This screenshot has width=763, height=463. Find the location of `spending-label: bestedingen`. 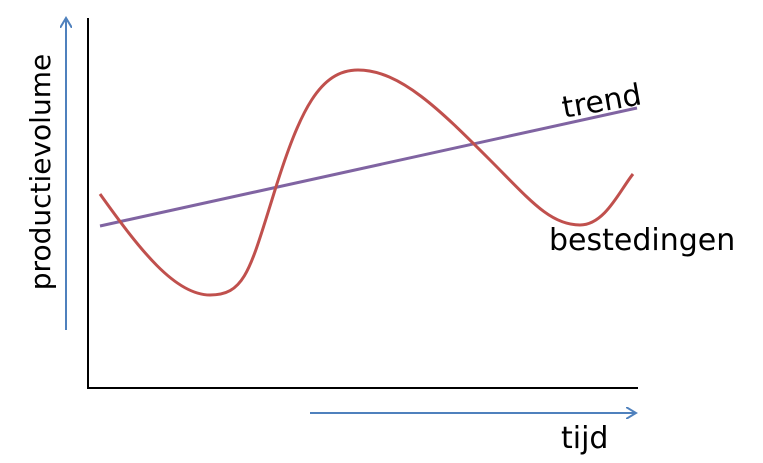

spending-label: bestedingen is located at coordinates (642, 240).